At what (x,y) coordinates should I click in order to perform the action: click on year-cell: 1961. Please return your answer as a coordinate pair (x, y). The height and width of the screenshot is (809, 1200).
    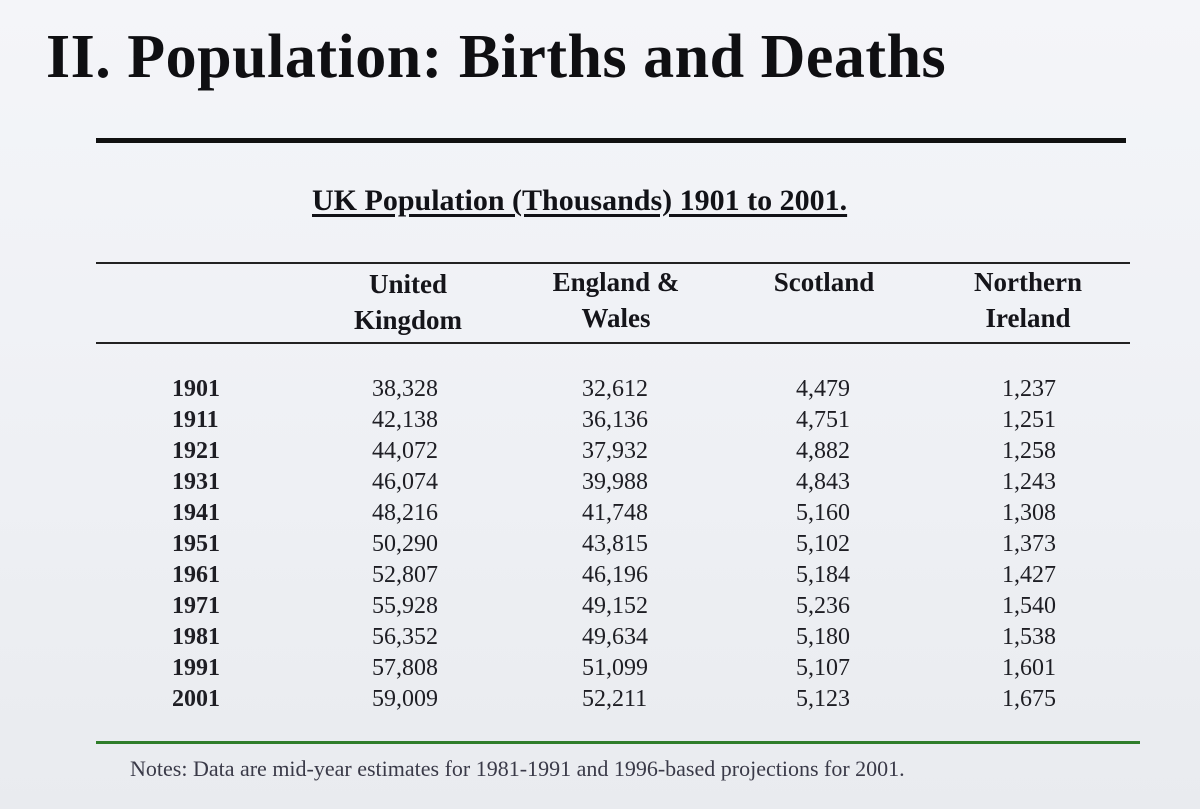
    Looking at the image, I should click on (196, 575).